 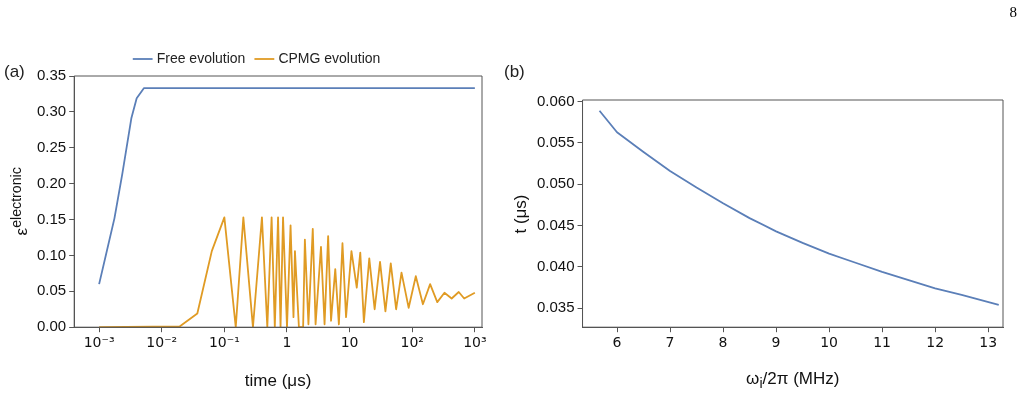 What do you see at coordinates (555, 142) in the screenshot?
I see `y-tick-label: 0.055` at bounding box center [555, 142].